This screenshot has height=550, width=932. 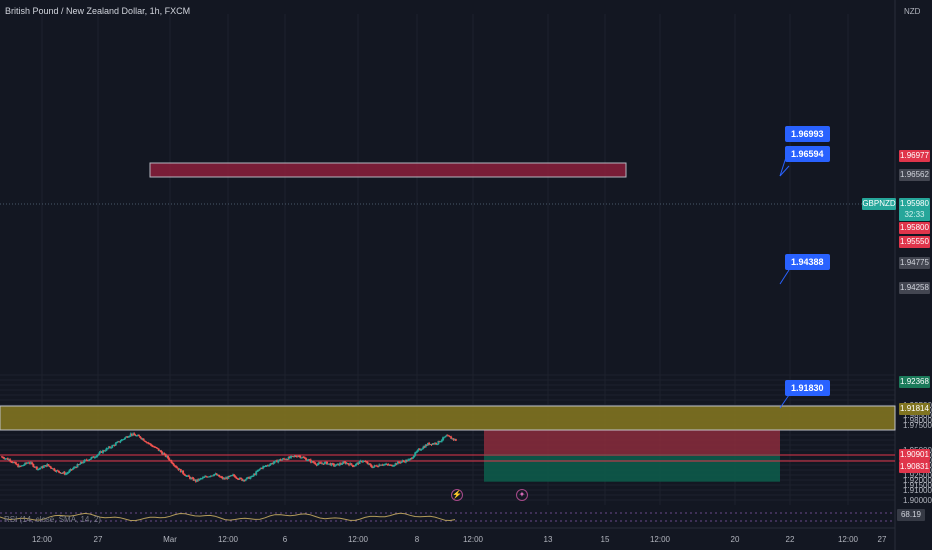 What do you see at coordinates (917, 480) in the screenshot?
I see `y-tick-label: 1.92000` at bounding box center [917, 480].